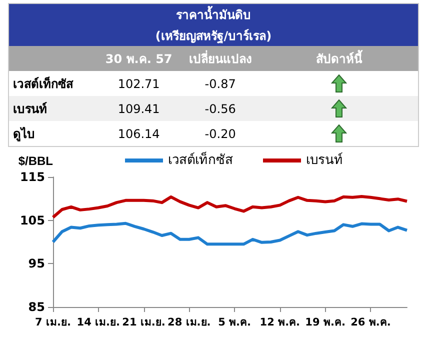  I want to click on category-label: เวสต์เท็กซัส, so click(43, 84).